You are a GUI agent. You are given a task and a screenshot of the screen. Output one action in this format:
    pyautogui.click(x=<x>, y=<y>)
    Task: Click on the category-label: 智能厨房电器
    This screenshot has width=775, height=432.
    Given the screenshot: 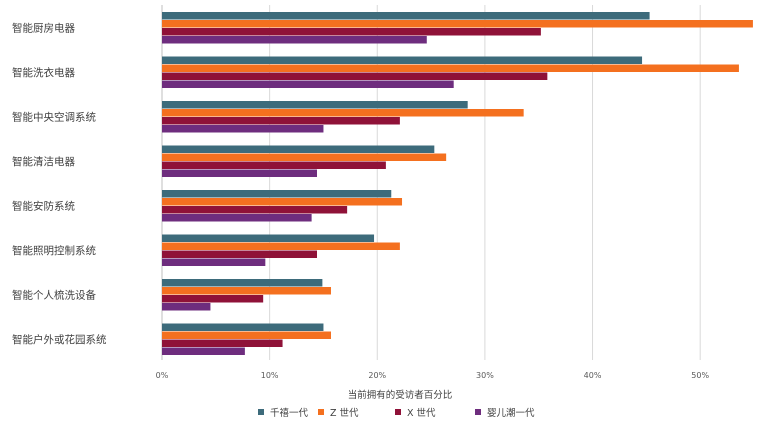 What is the action you would take?
    pyautogui.click(x=43, y=28)
    